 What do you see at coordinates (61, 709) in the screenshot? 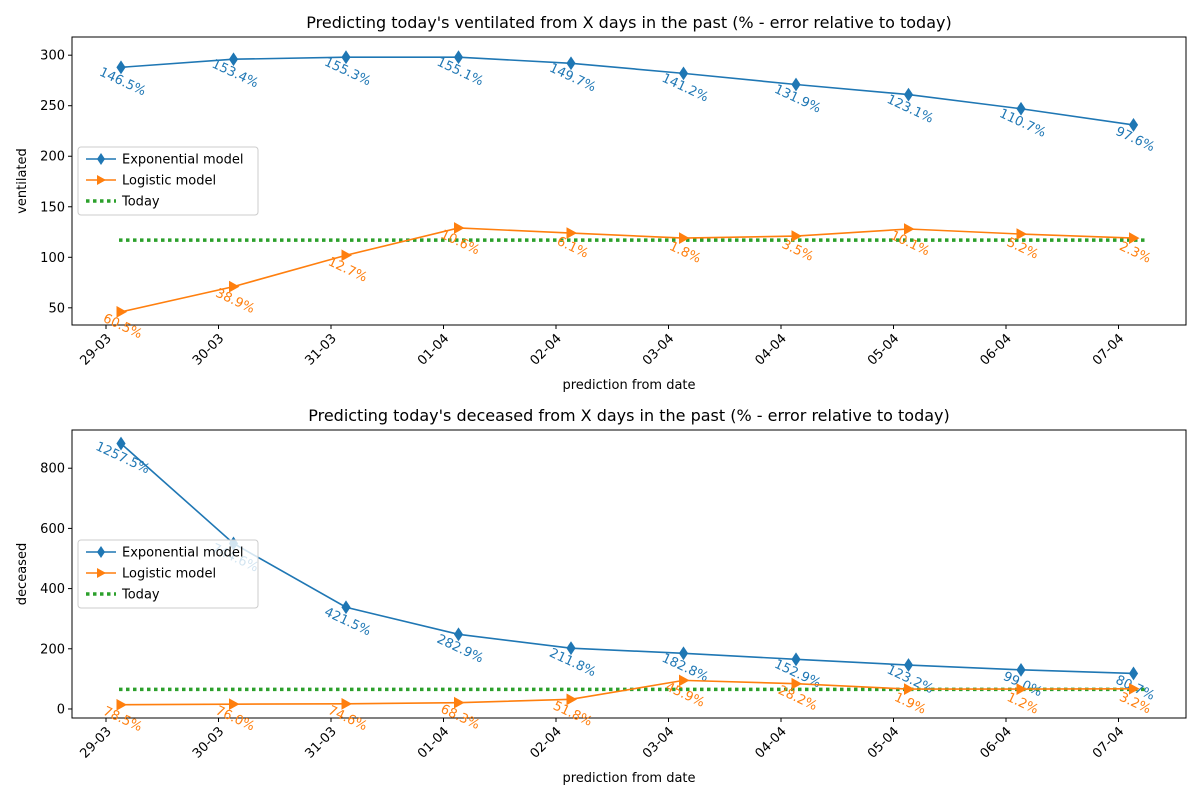
I see `y-tick-label: 0` at bounding box center [61, 709].